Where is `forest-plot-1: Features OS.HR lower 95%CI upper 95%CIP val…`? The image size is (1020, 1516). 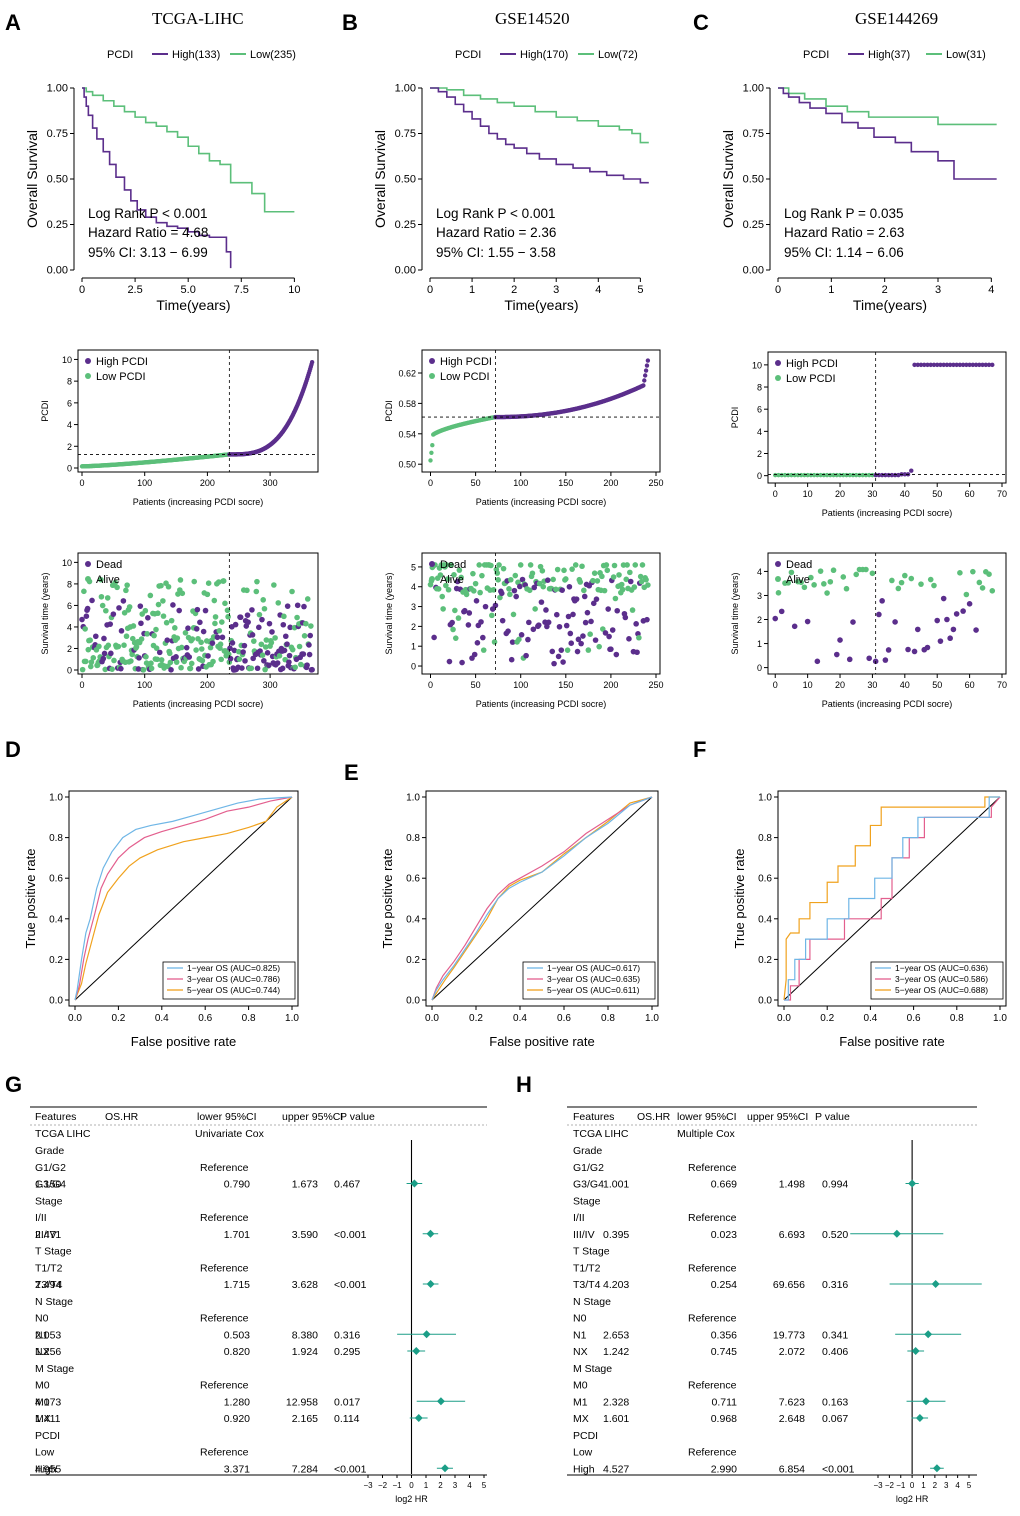 forest-plot-1: Features OS.HR lower 95%CI upper 95%CIP val… is located at coordinates (258, 1305).